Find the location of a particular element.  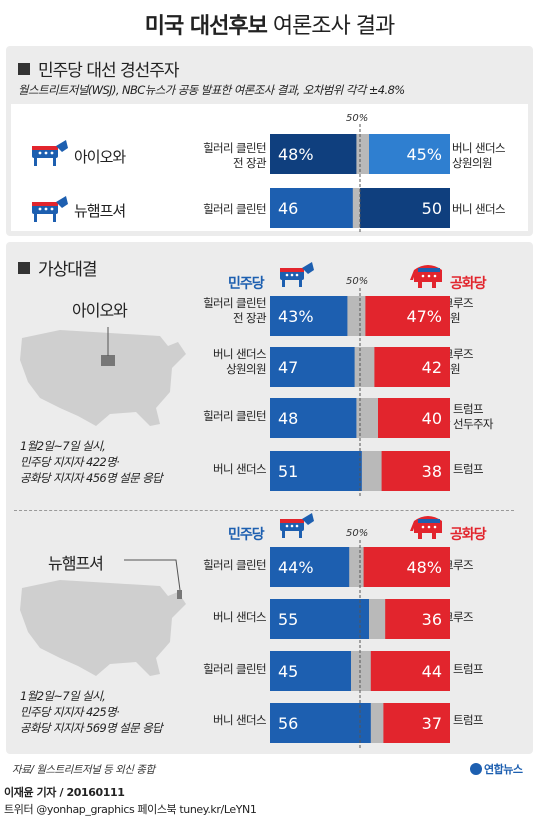

nh-row3-right-label: 도널드 트럼프 is located at coordinates (475, 669).